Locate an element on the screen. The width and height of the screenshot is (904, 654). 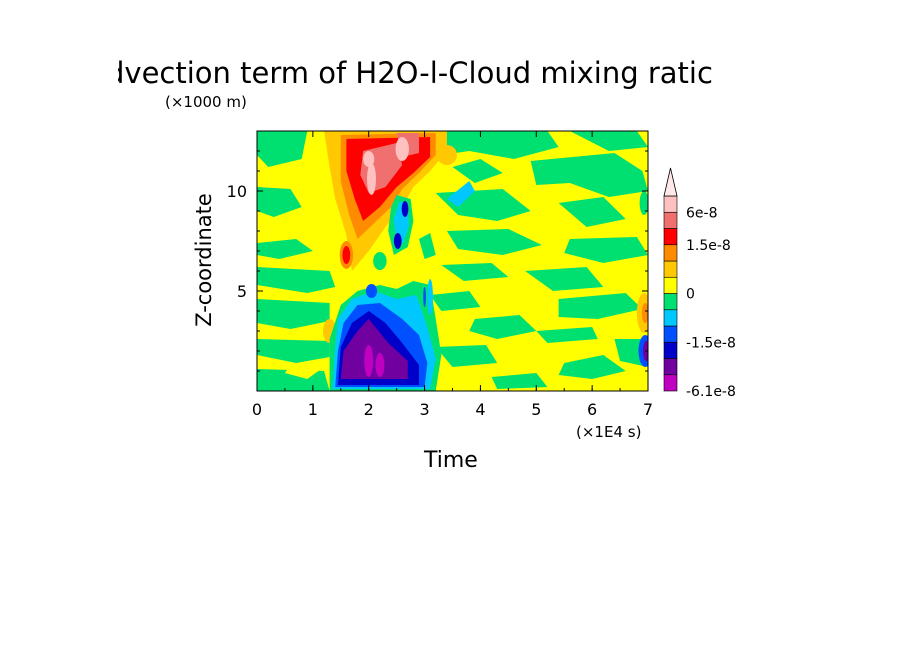
x-tick-label: 6 is located at coordinates (592, 409).